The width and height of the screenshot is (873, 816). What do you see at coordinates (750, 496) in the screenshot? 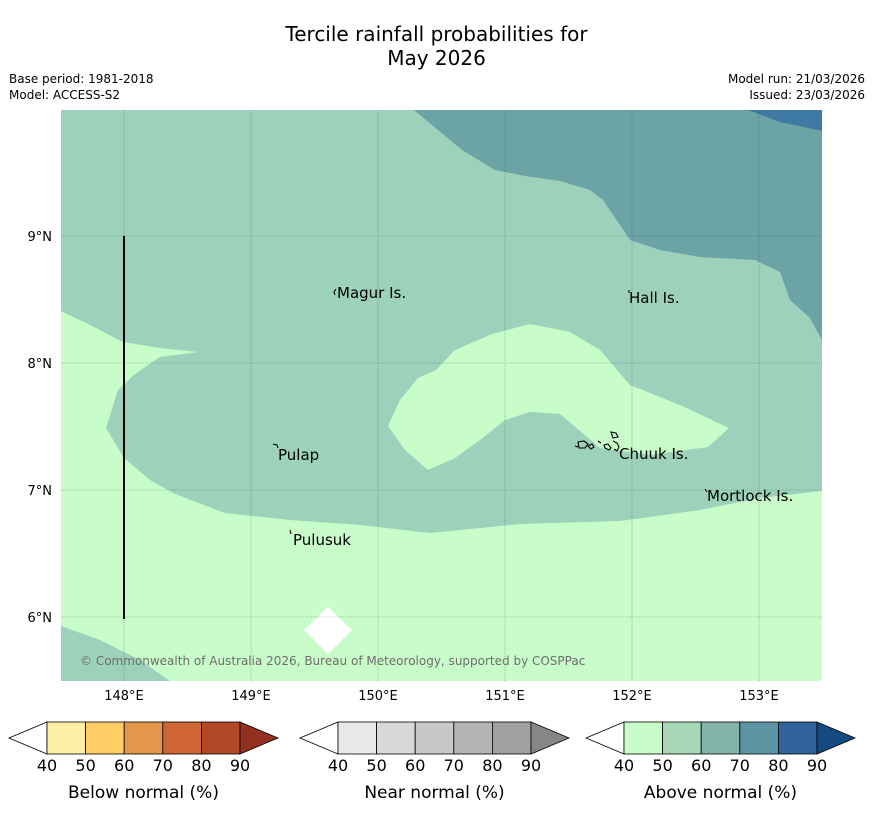
I see `place-label-mortlock: Mortlock Is.` at bounding box center [750, 496].